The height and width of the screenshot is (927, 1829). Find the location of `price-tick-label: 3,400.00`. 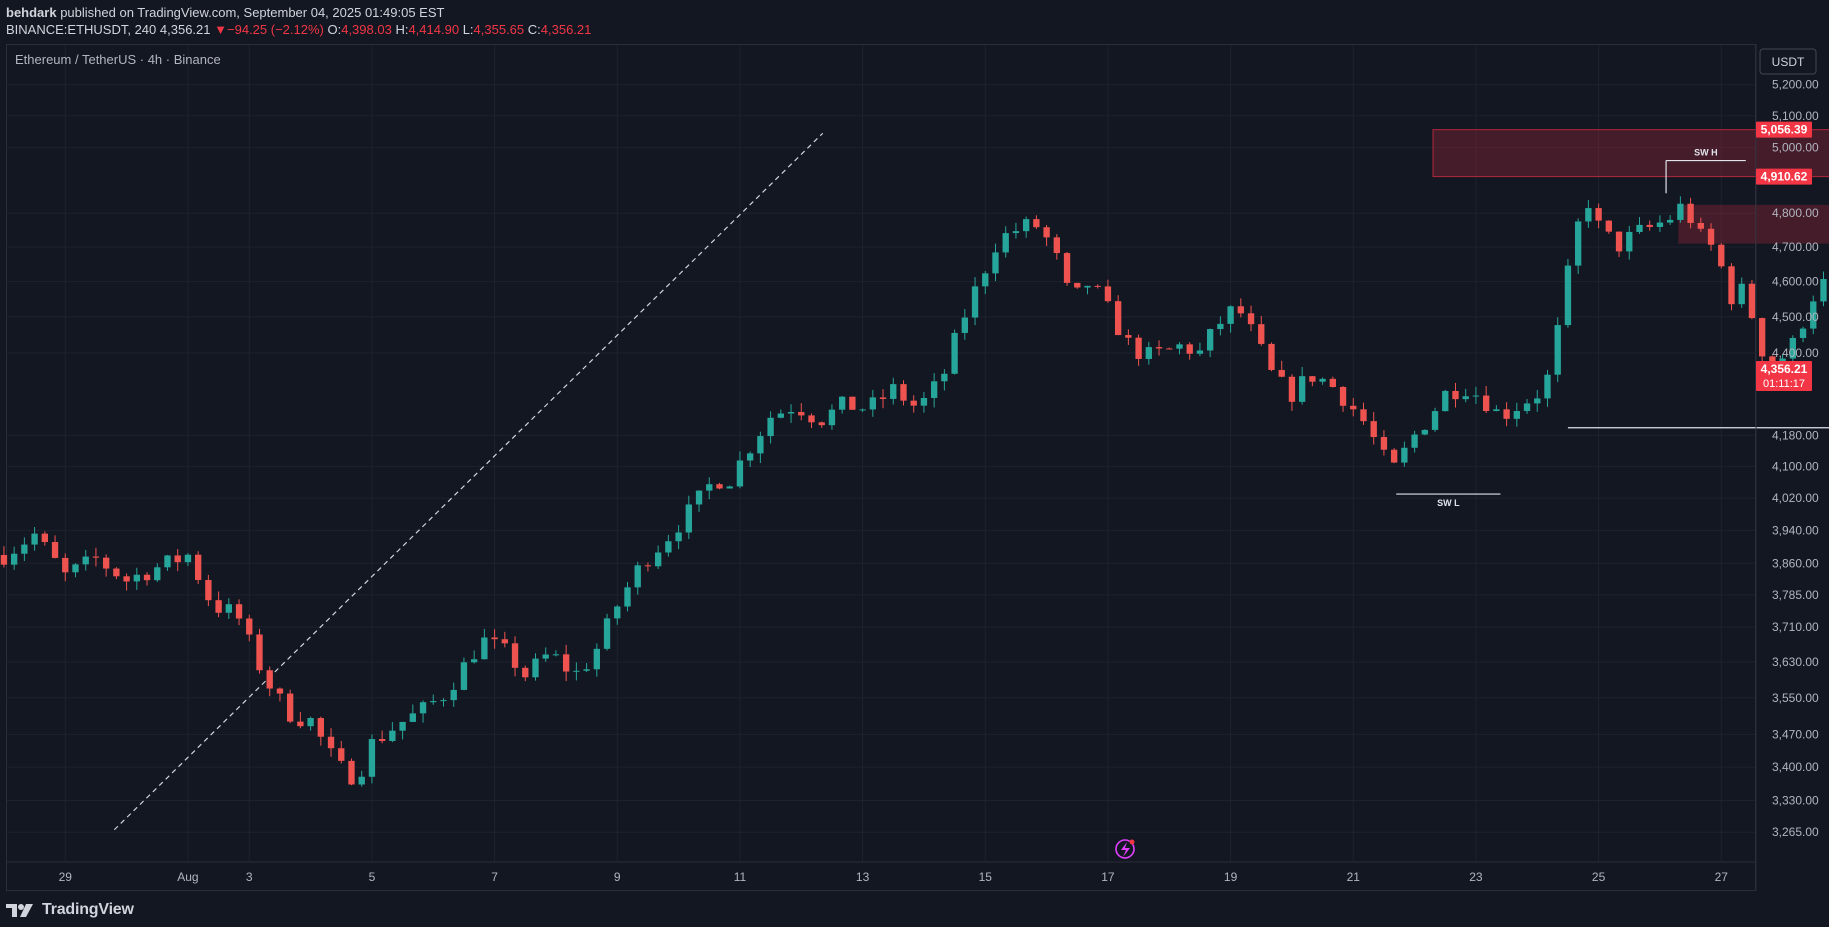

price-tick-label: 3,400.00 is located at coordinates (1795, 767).